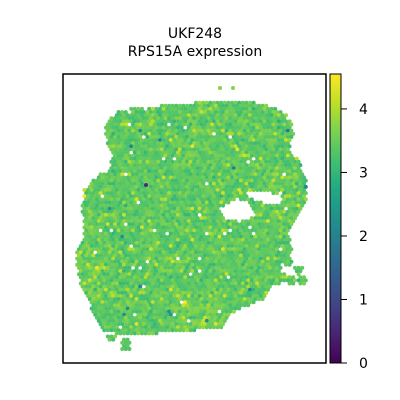 This screenshot has width=400, height=400. Describe the element at coordinates (197, 218) in the screenshot. I see `spot-1902` at that location.